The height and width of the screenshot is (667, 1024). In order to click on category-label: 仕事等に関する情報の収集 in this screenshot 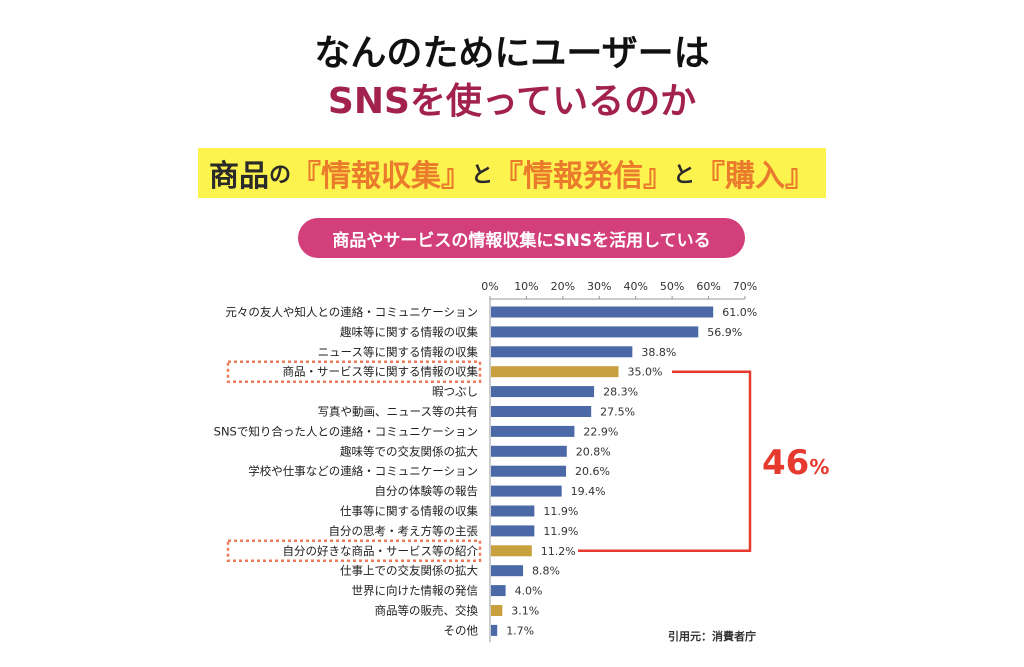, I will do `click(409, 511)`.